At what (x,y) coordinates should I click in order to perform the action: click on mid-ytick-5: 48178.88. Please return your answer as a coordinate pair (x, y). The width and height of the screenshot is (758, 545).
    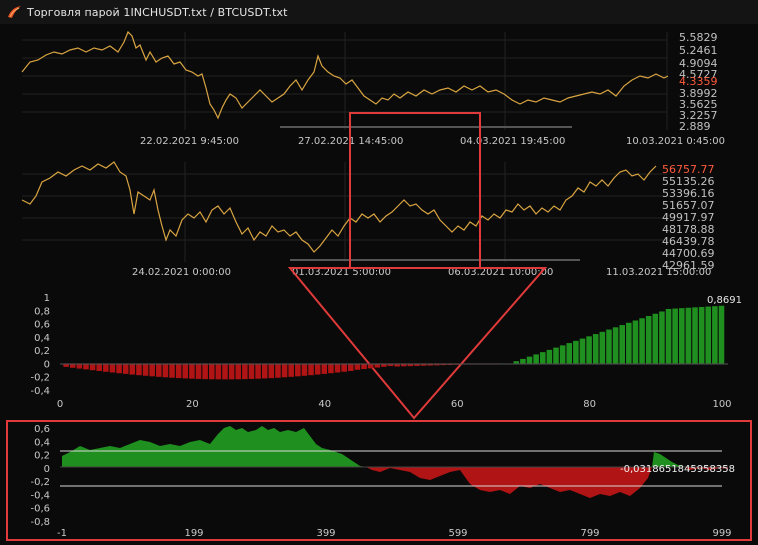
    Looking at the image, I should click on (688, 229).